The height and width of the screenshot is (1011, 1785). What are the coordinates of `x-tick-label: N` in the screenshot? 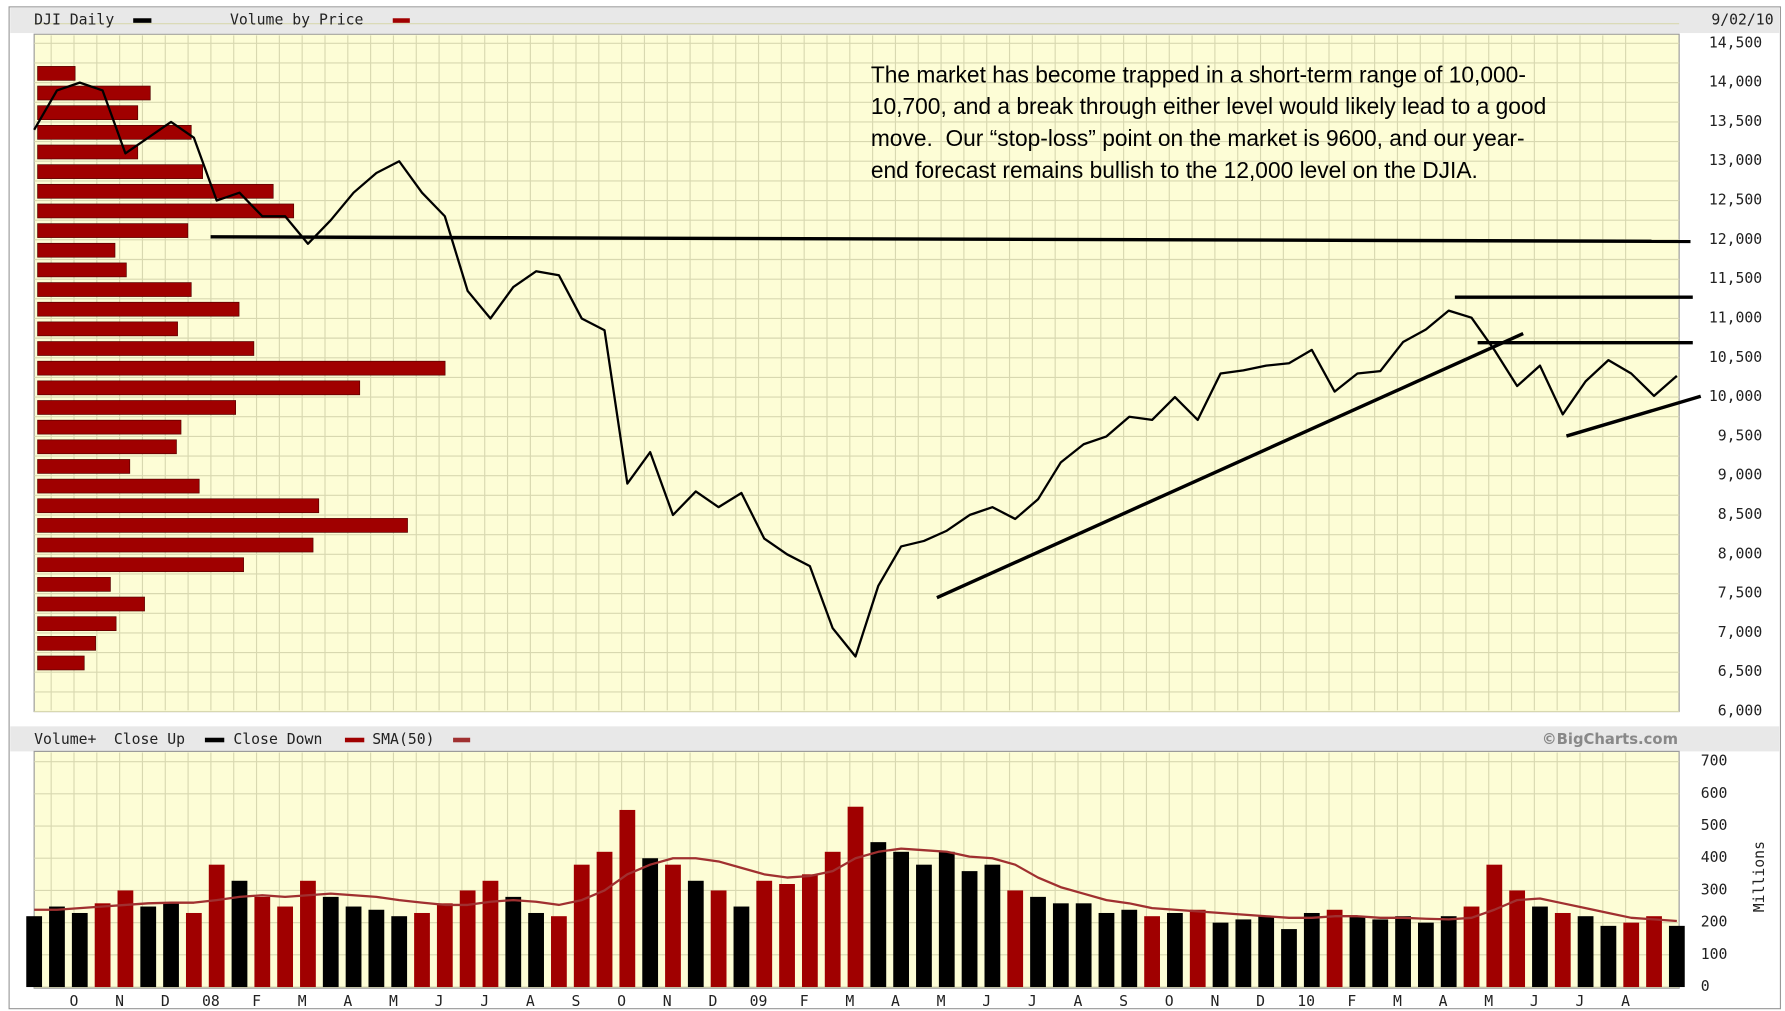 It's located at (119, 1001).